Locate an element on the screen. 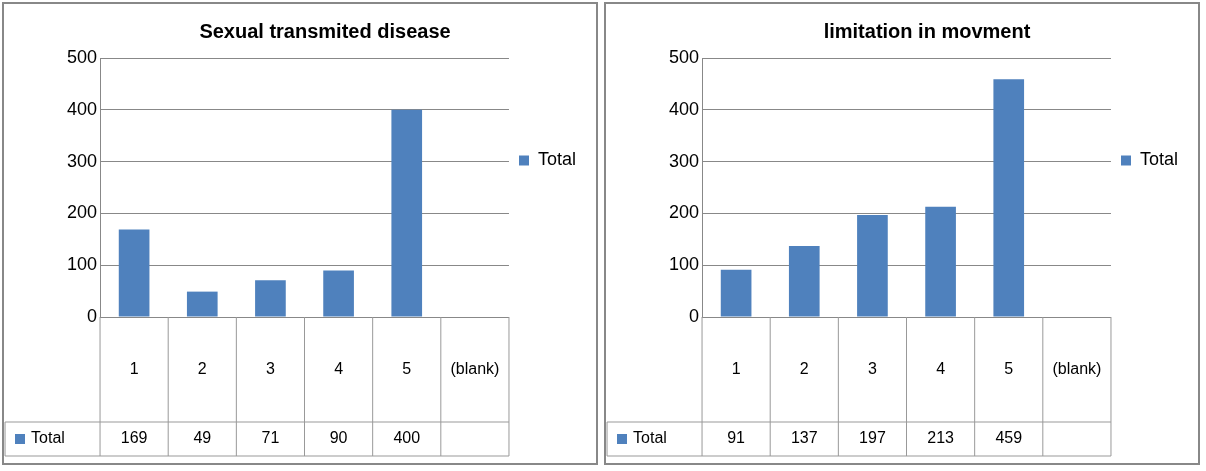 The width and height of the screenshot is (1206, 471). data-label: 49 is located at coordinates (202, 438).